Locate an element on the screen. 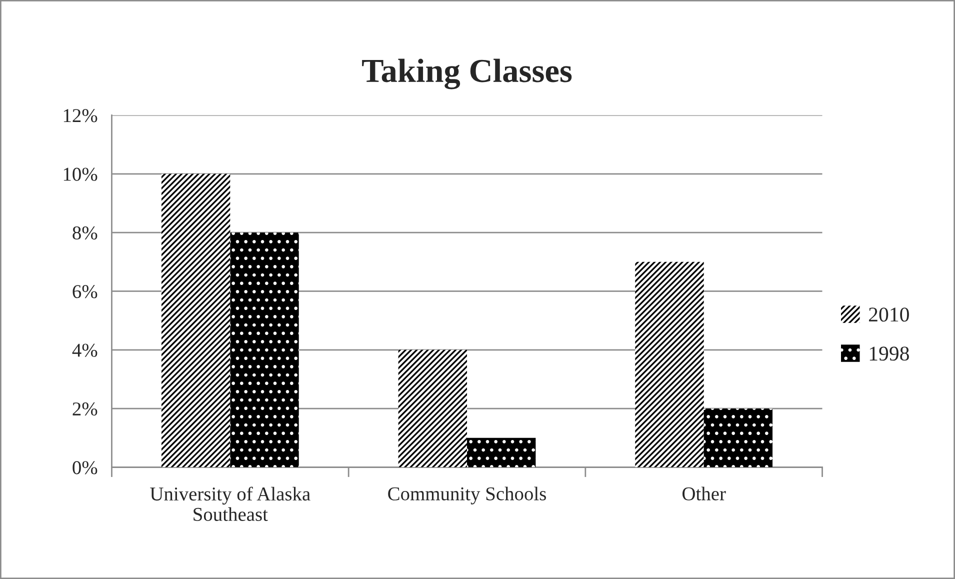 The image size is (955, 579). x-tick-label: University of Alaska Southeast is located at coordinates (230, 503).